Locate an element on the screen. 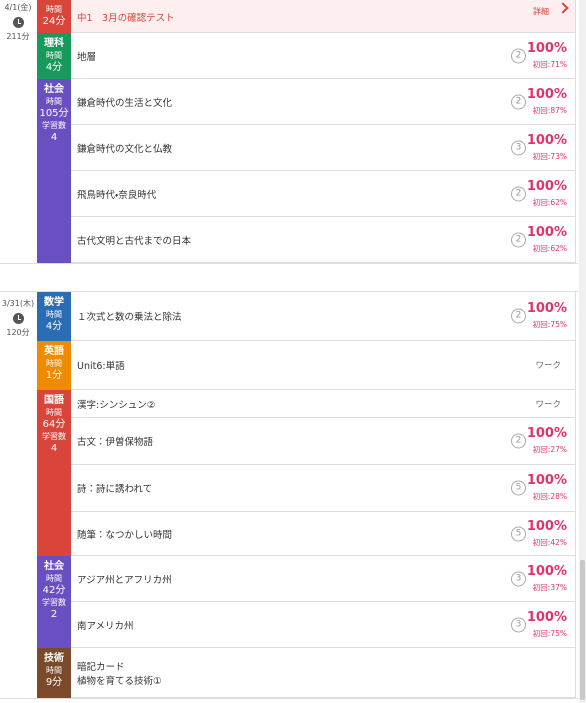 The image size is (586, 703). date-column: 3/31(木) 120分 is located at coordinates (18, 318).